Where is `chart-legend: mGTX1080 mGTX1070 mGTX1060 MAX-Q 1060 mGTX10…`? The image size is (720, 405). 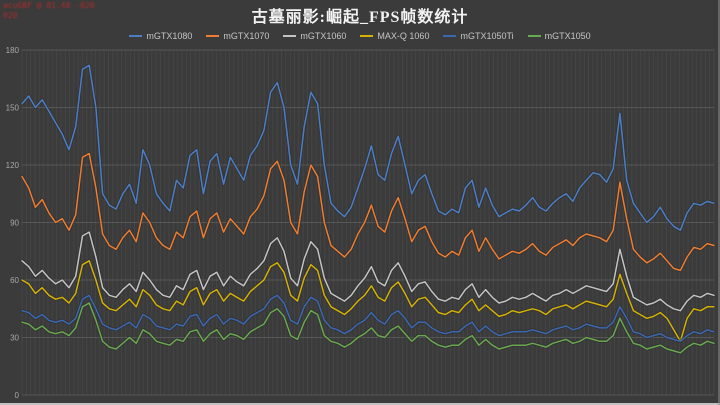
chart-legend: mGTX1080 mGTX1070 mGTX1060 MAX-Q 1060 mGTX10… is located at coordinates (360, 36).